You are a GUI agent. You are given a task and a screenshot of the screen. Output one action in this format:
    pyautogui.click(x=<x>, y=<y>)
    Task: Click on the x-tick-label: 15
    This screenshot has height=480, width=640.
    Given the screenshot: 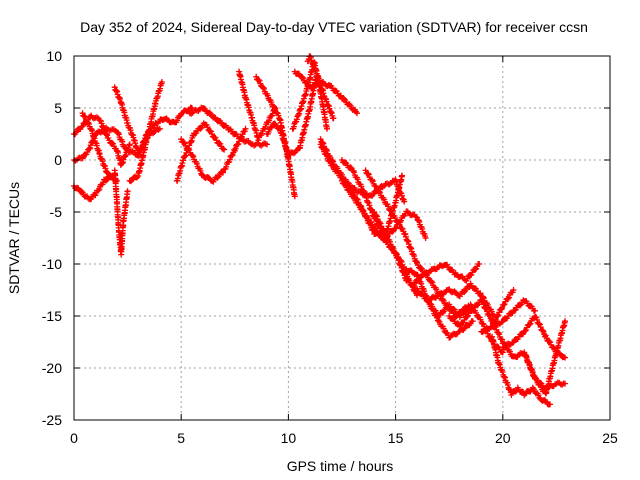 What is the action you would take?
    pyautogui.click(x=396, y=438)
    